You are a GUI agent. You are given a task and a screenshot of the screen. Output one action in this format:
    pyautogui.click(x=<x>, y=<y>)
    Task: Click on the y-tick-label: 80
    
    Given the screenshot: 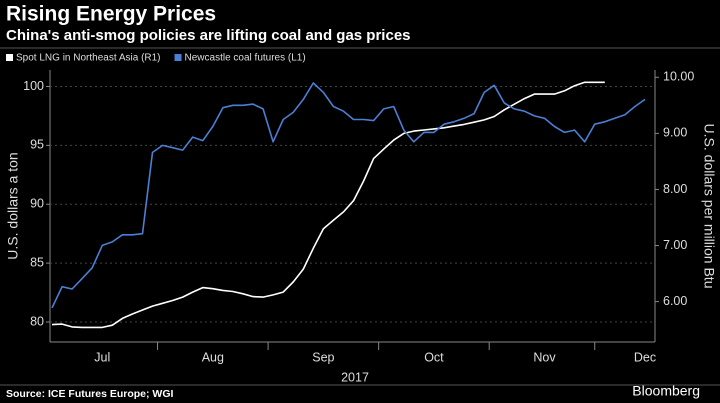 What is the action you would take?
    pyautogui.click(x=37, y=321)
    